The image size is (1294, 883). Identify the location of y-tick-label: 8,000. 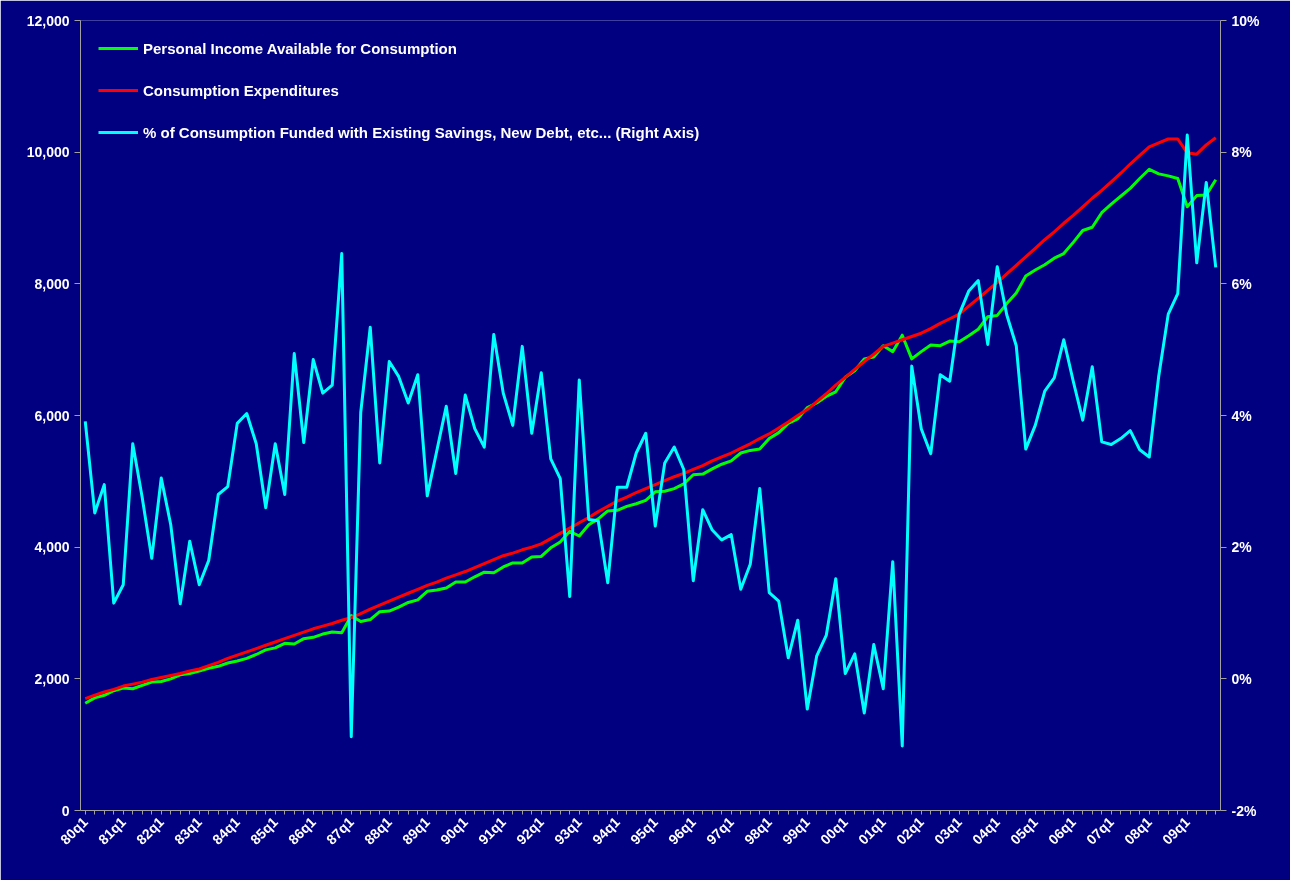
(52, 283).